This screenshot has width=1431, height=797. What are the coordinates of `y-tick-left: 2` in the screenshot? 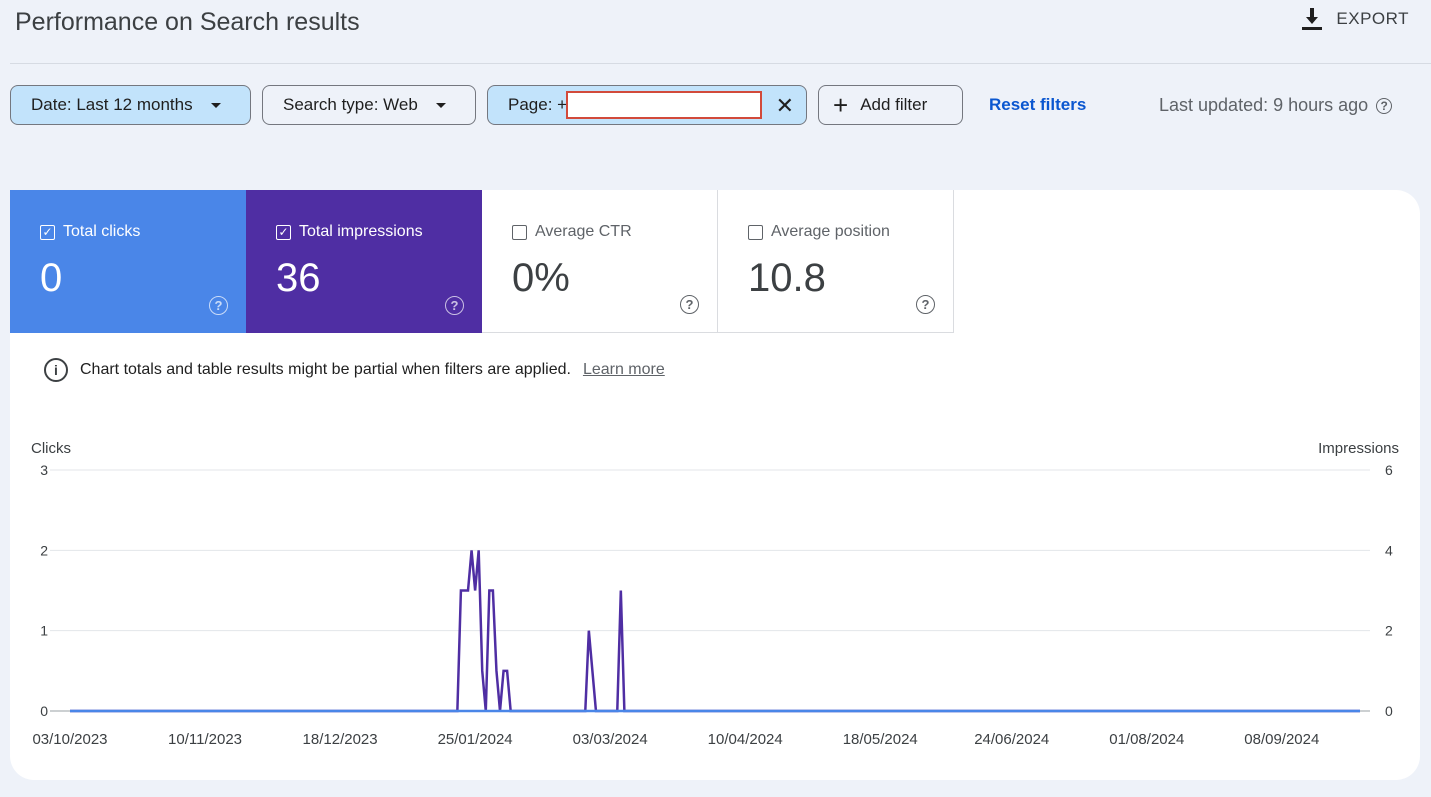 It's located at (44, 550).